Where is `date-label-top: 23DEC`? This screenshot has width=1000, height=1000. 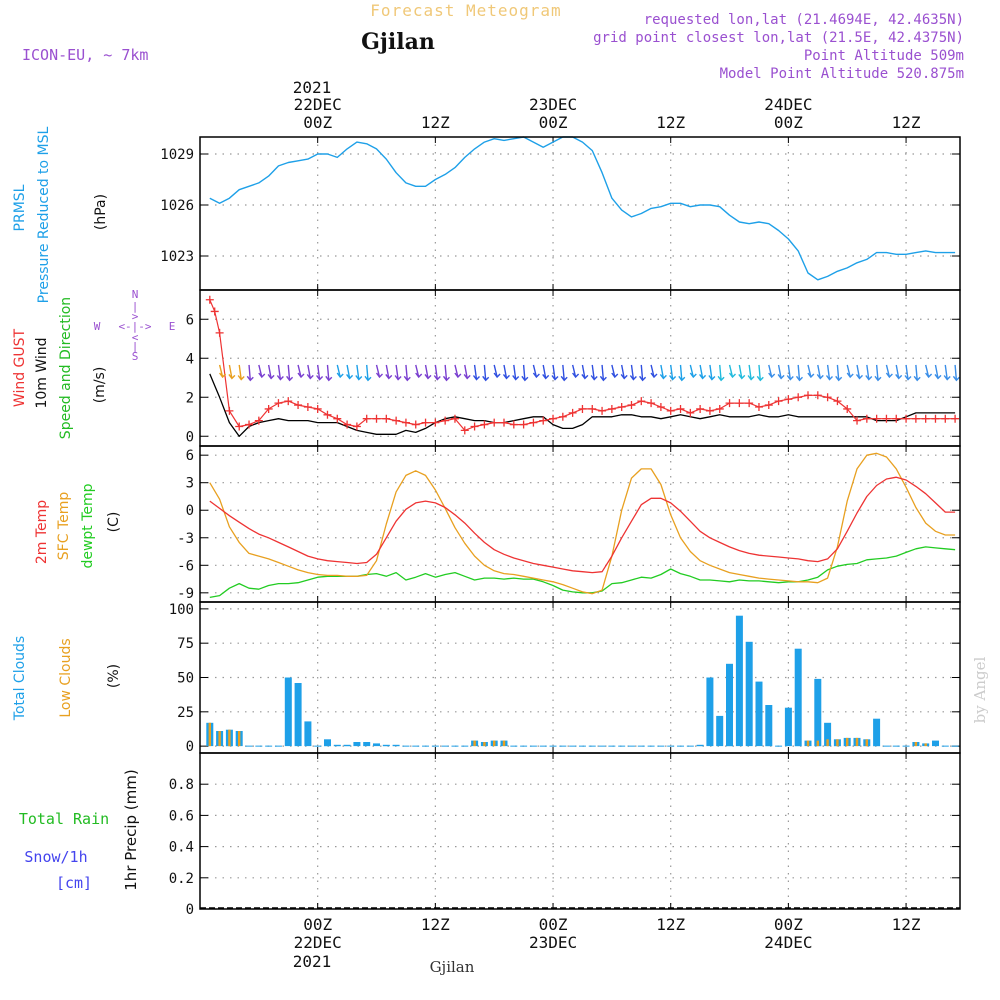 date-label-top: 23DEC is located at coordinates (553, 104).